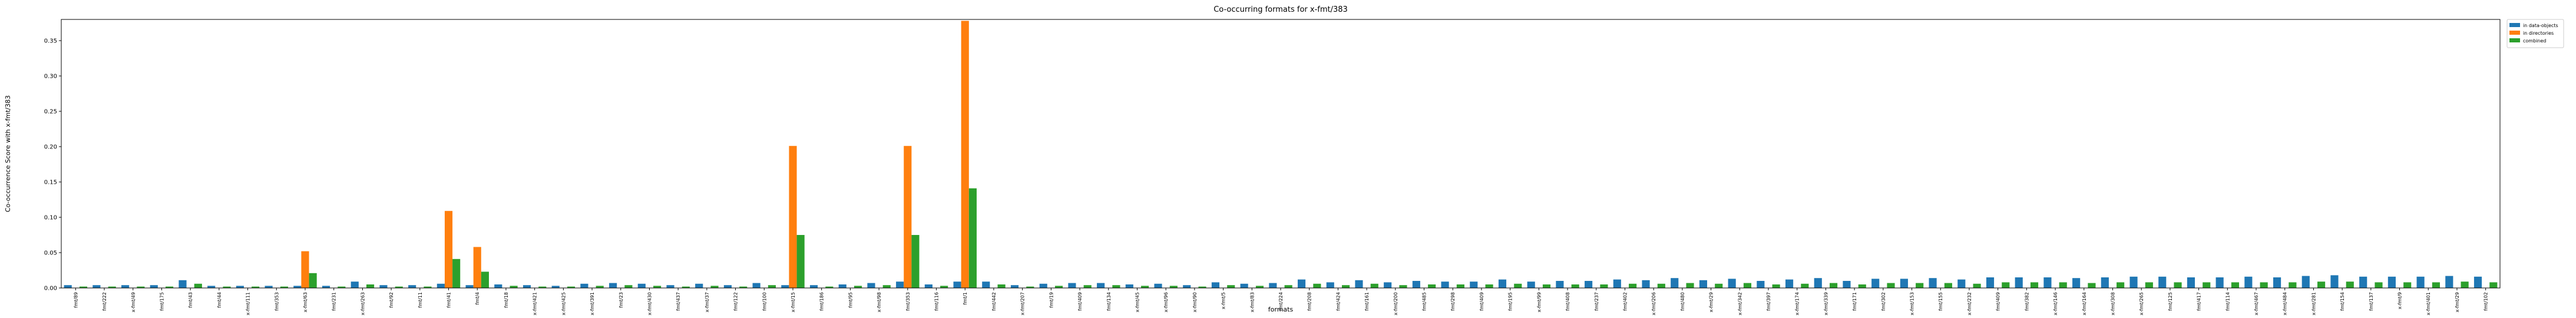 The width and height of the screenshot is (2576, 318). I want to click on x-tick-label: fmt/89, so click(75, 300).